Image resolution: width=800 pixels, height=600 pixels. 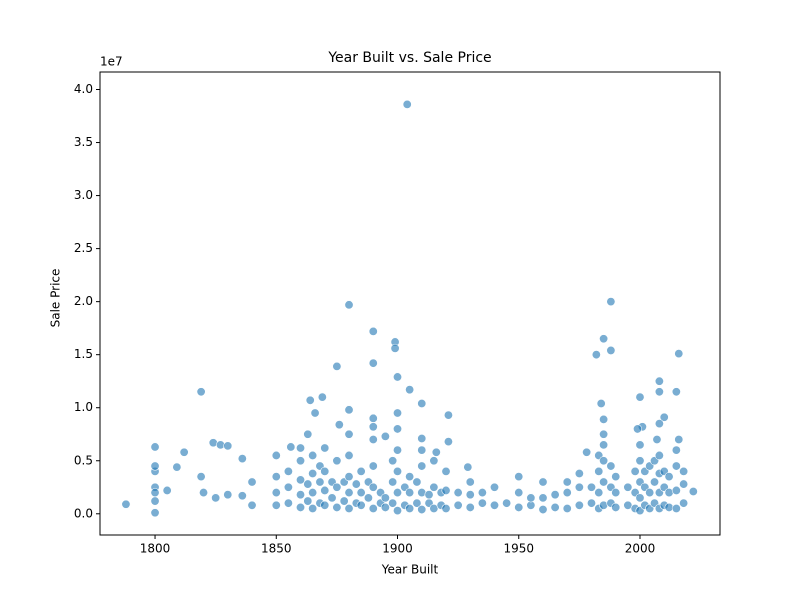 I want to click on x-tick-label: 2000, so click(x=640, y=549).